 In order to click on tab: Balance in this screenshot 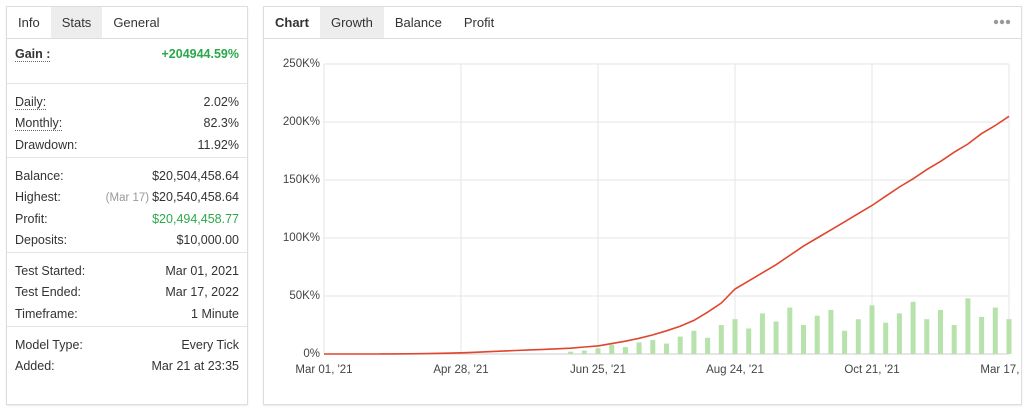, I will do `click(418, 22)`.